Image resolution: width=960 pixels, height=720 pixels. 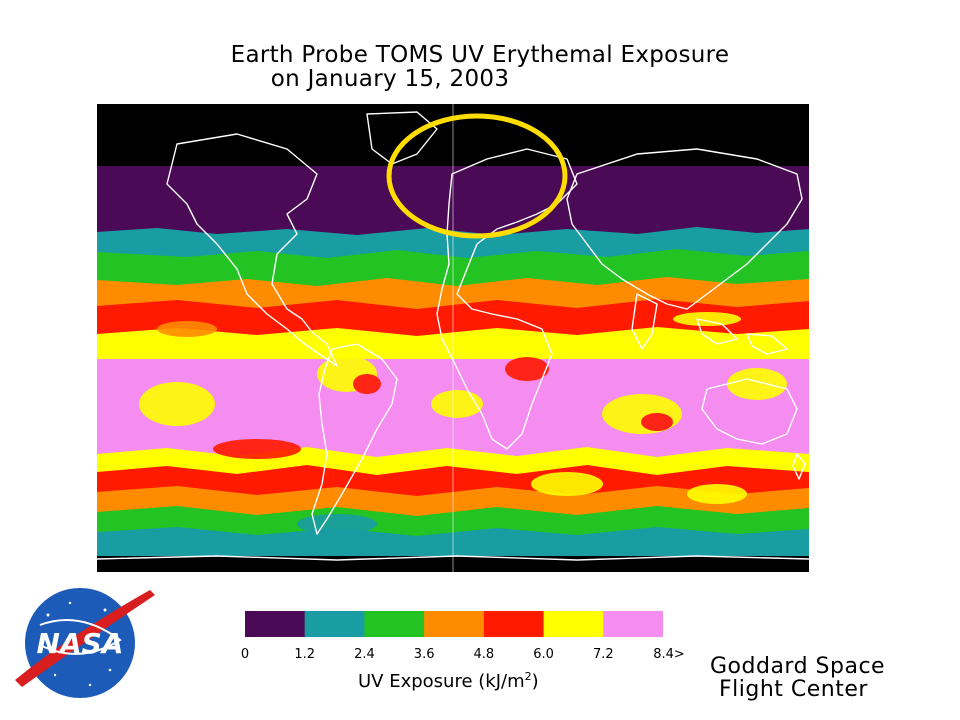 I want to click on credit-line1: Goddard Space, so click(x=798, y=666).